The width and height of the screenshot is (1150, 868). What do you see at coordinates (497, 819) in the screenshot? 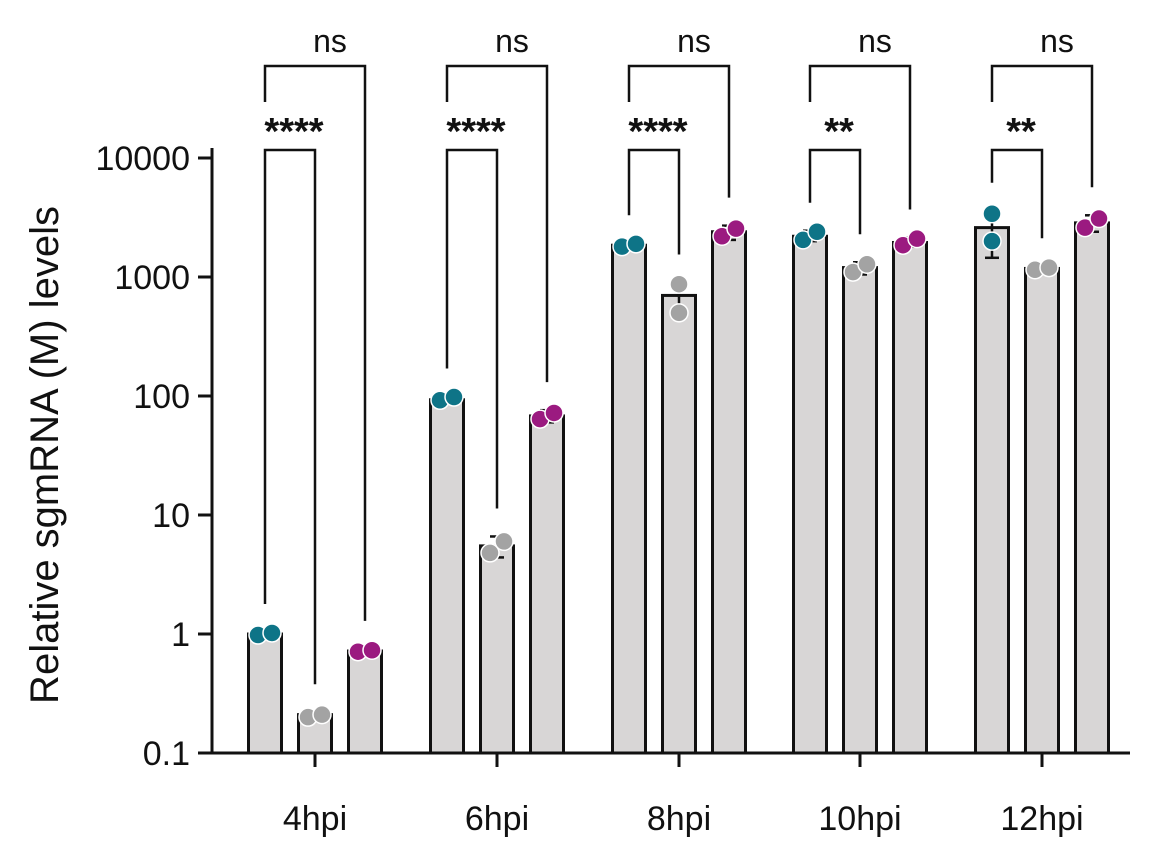
I see `x-tick-label: 6hpi` at bounding box center [497, 819].